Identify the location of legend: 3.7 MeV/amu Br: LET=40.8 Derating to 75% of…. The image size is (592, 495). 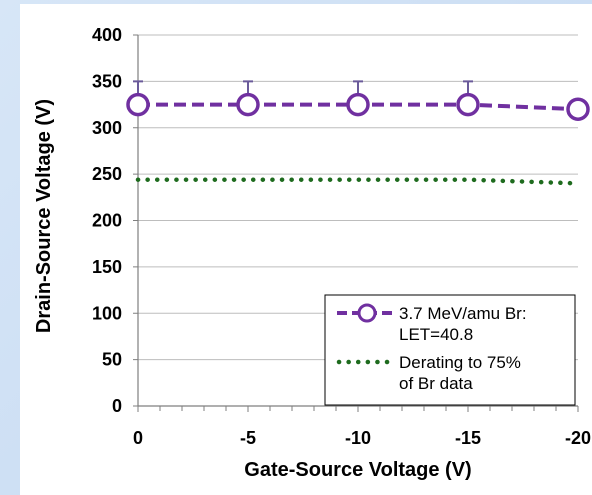
(450, 350).